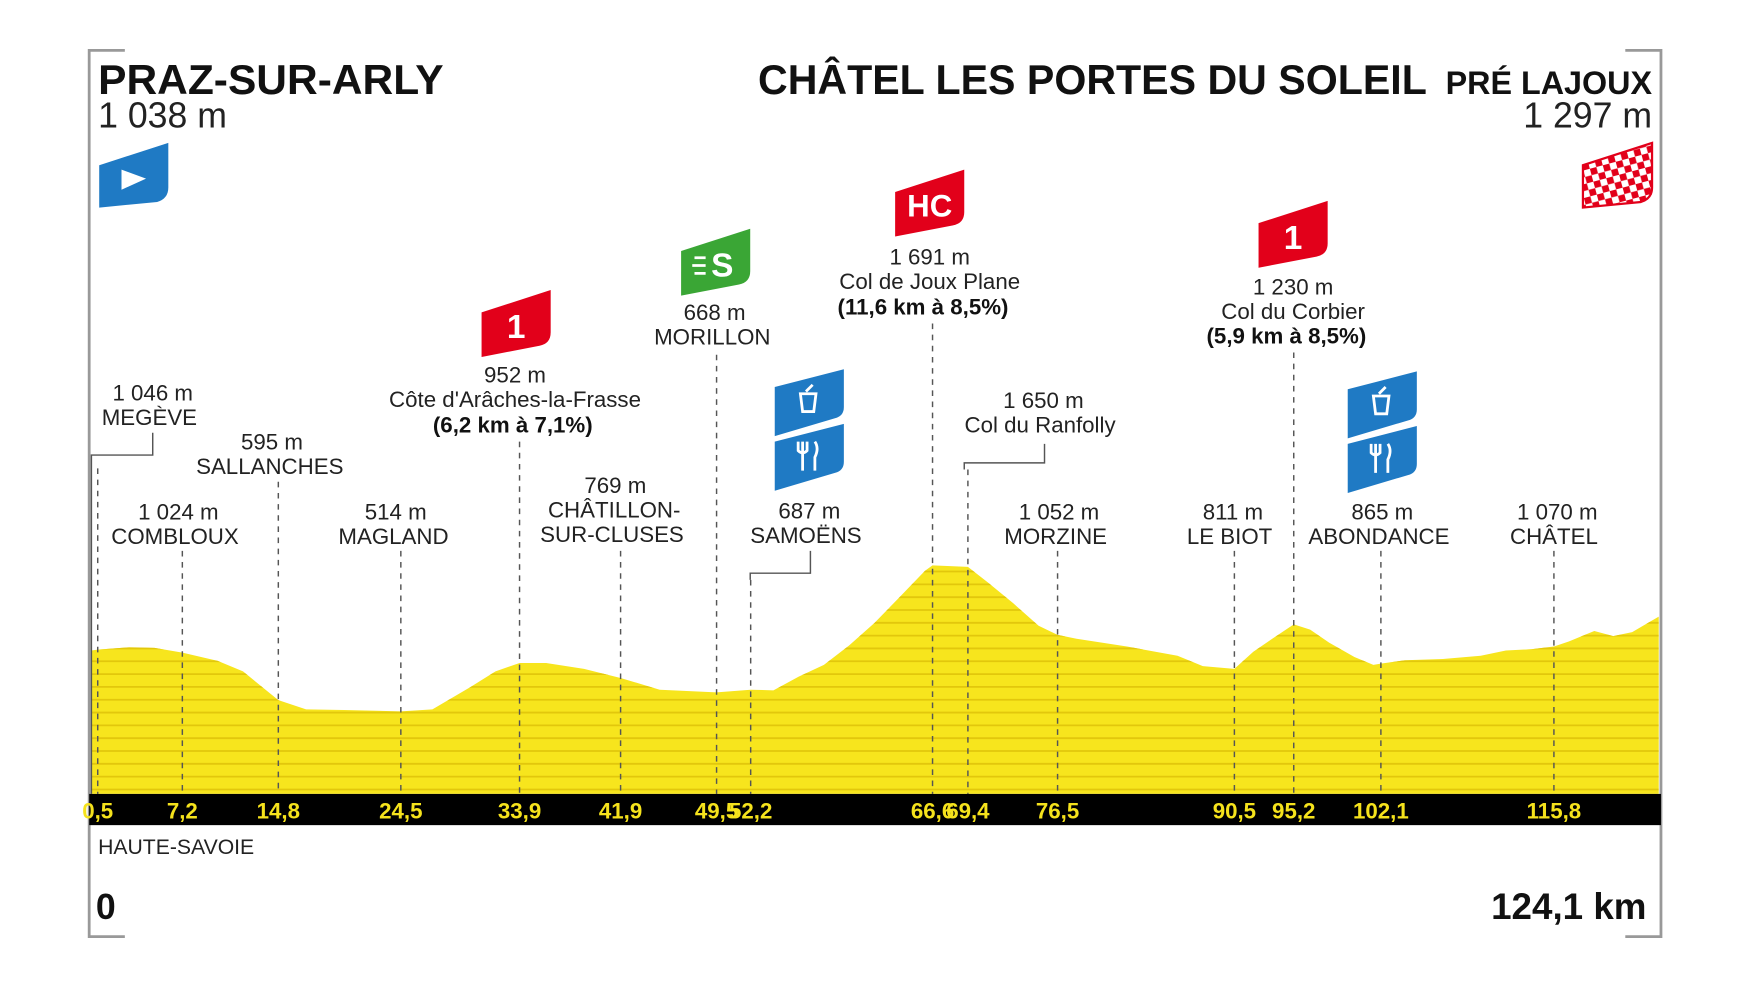 Image resolution: width=1739 pixels, height=987 pixels. Describe the element at coordinates (393, 536) in the screenshot. I see `place-name: MAGLAND` at that location.